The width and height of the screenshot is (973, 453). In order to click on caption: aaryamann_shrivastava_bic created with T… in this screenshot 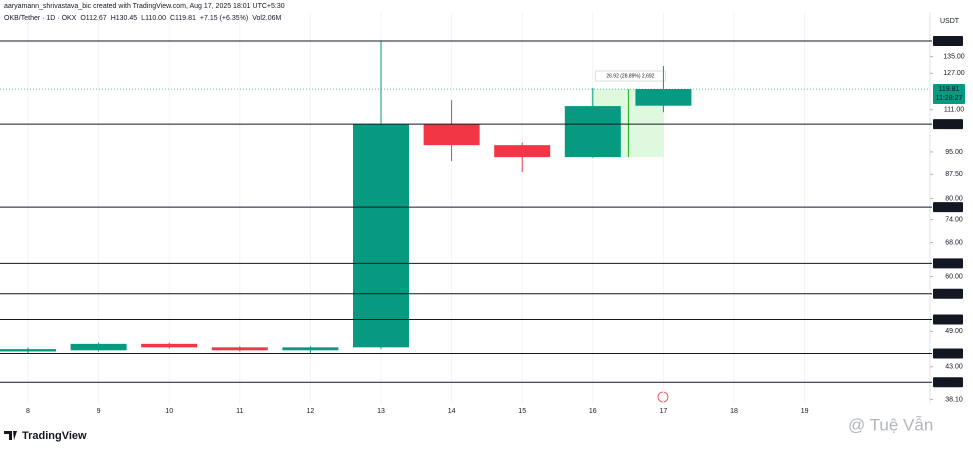, I will do `click(144, 6)`.